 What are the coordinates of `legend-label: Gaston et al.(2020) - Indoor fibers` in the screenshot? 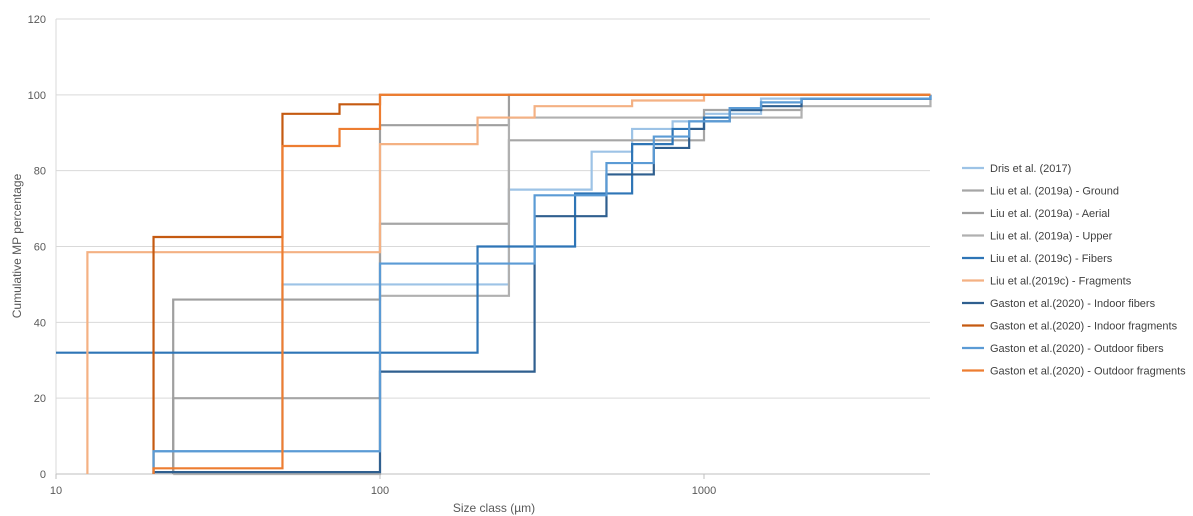 It's located at (1073, 304).